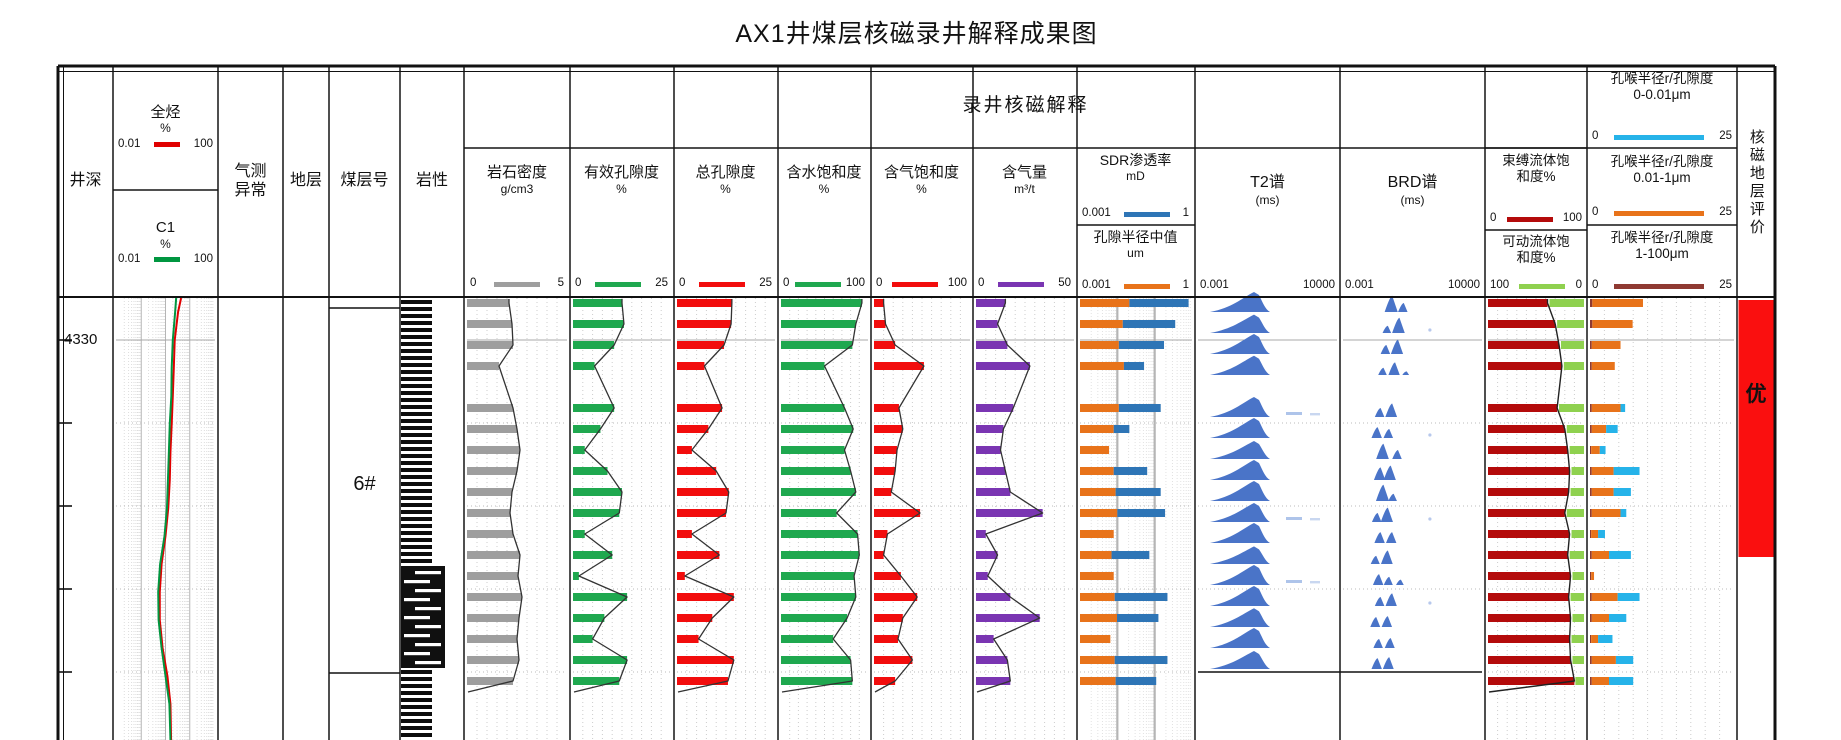  What do you see at coordinates (1025, 105) in the screenshot?
I see `nmr-group-header: 录井核磁解释` at bounding box center [1025, 105].